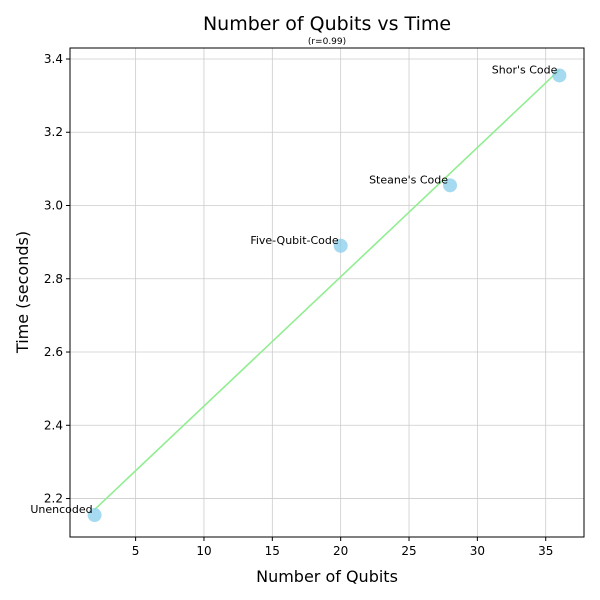  I want to click on data-point-label: Shor's Code, so click(525, 69).